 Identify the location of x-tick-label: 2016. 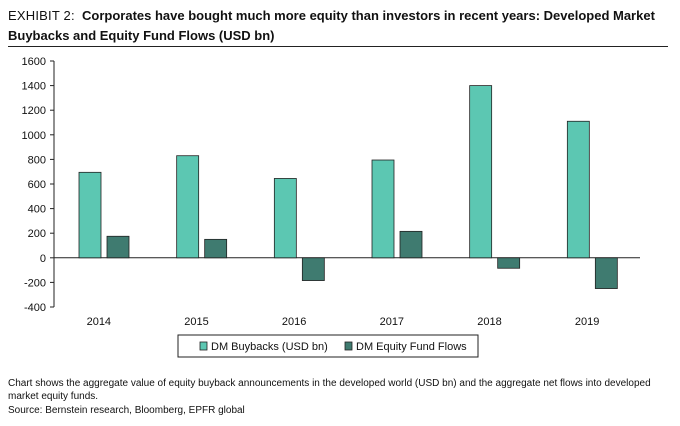
(294, 322).